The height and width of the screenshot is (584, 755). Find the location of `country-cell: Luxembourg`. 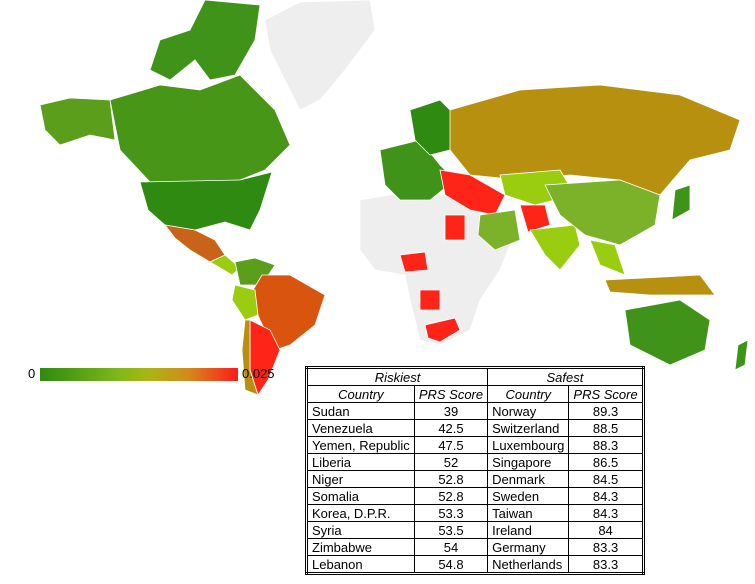

country-cell: Luxembourg is located at coordinates (528, 445).